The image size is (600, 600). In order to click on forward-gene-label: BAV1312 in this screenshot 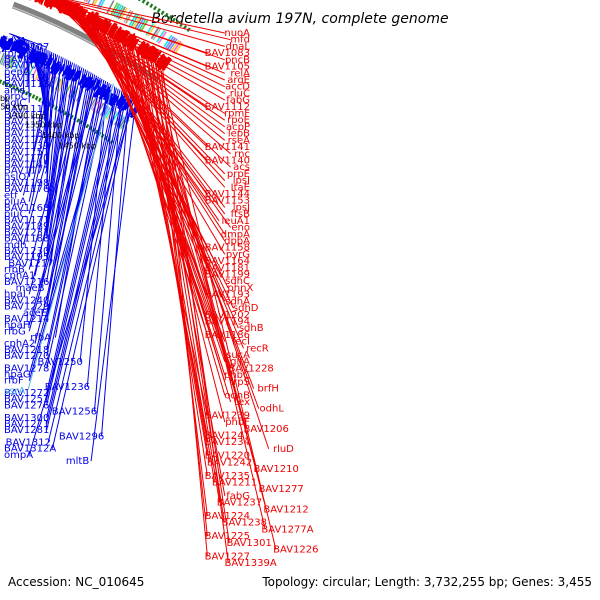, I will do `click(28, 443)`.